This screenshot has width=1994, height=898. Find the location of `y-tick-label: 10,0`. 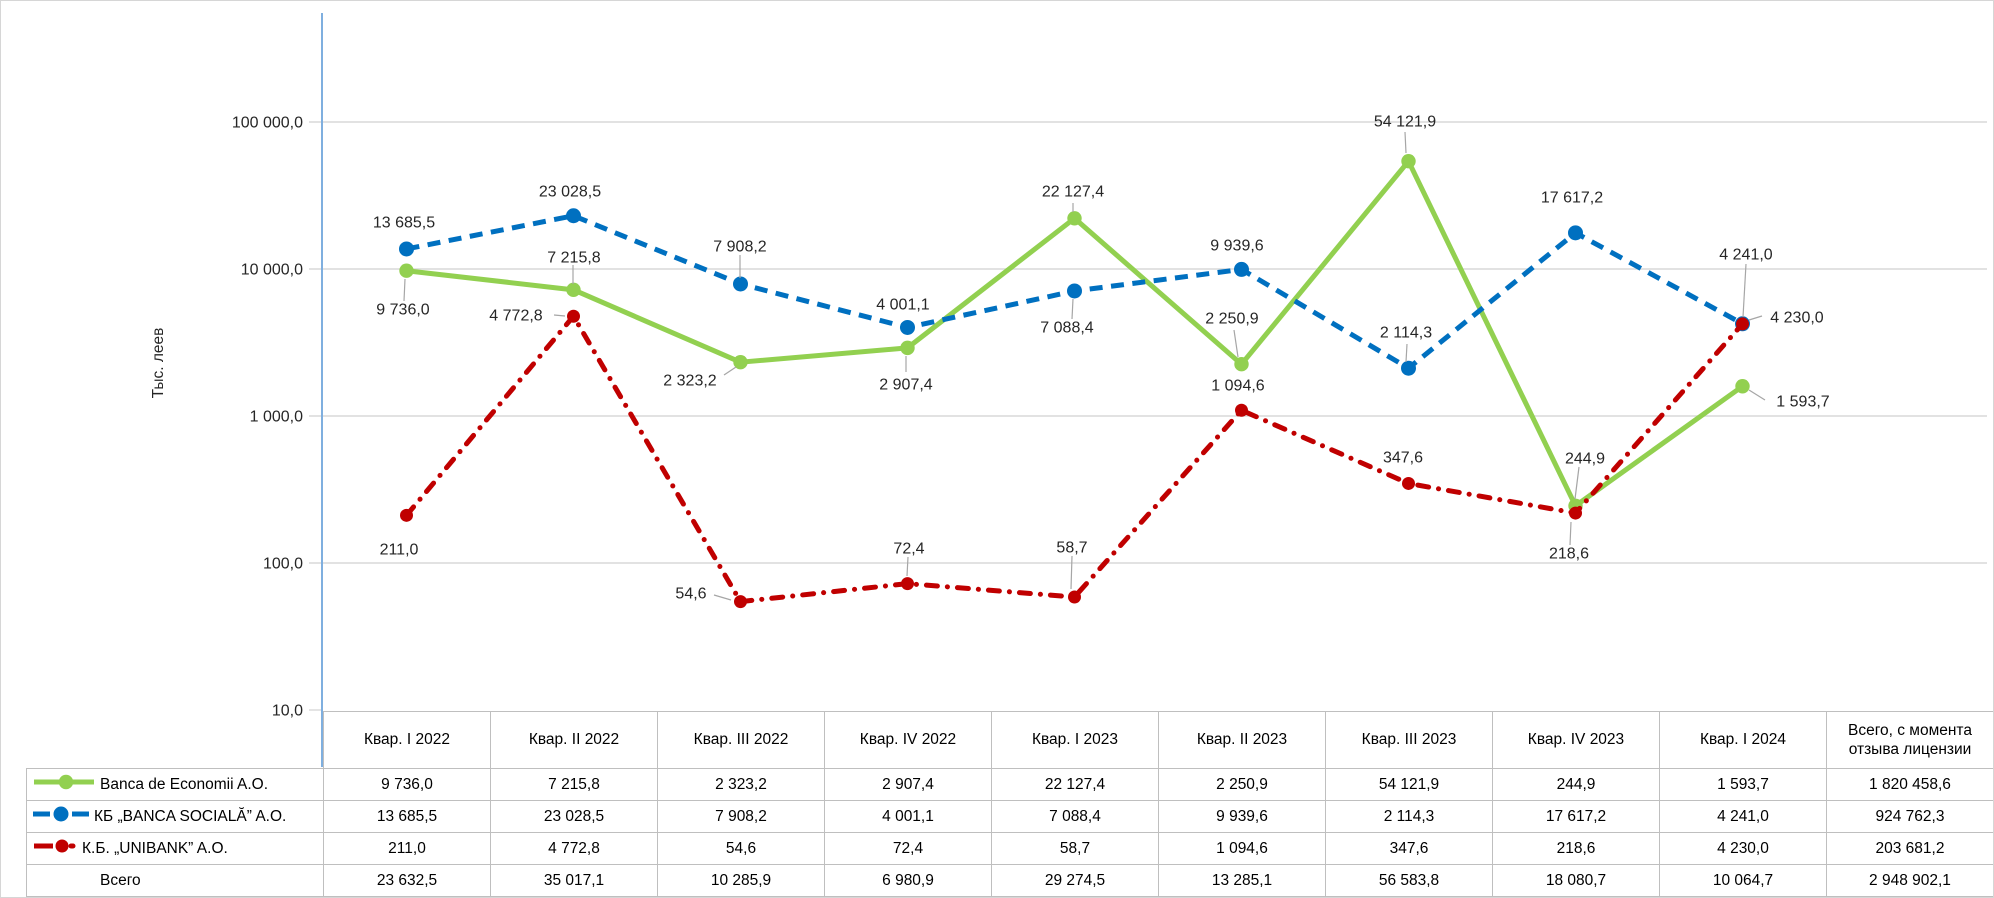

y-tick-label: 10,0 is located at coordinates (287, 711).